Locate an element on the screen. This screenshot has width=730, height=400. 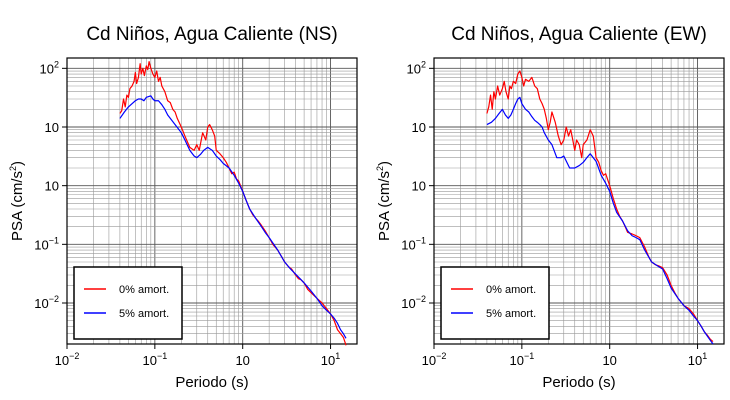
chart-title: Cd Niños, Agua Caliente (NS) is located at coordinates (211, 34).